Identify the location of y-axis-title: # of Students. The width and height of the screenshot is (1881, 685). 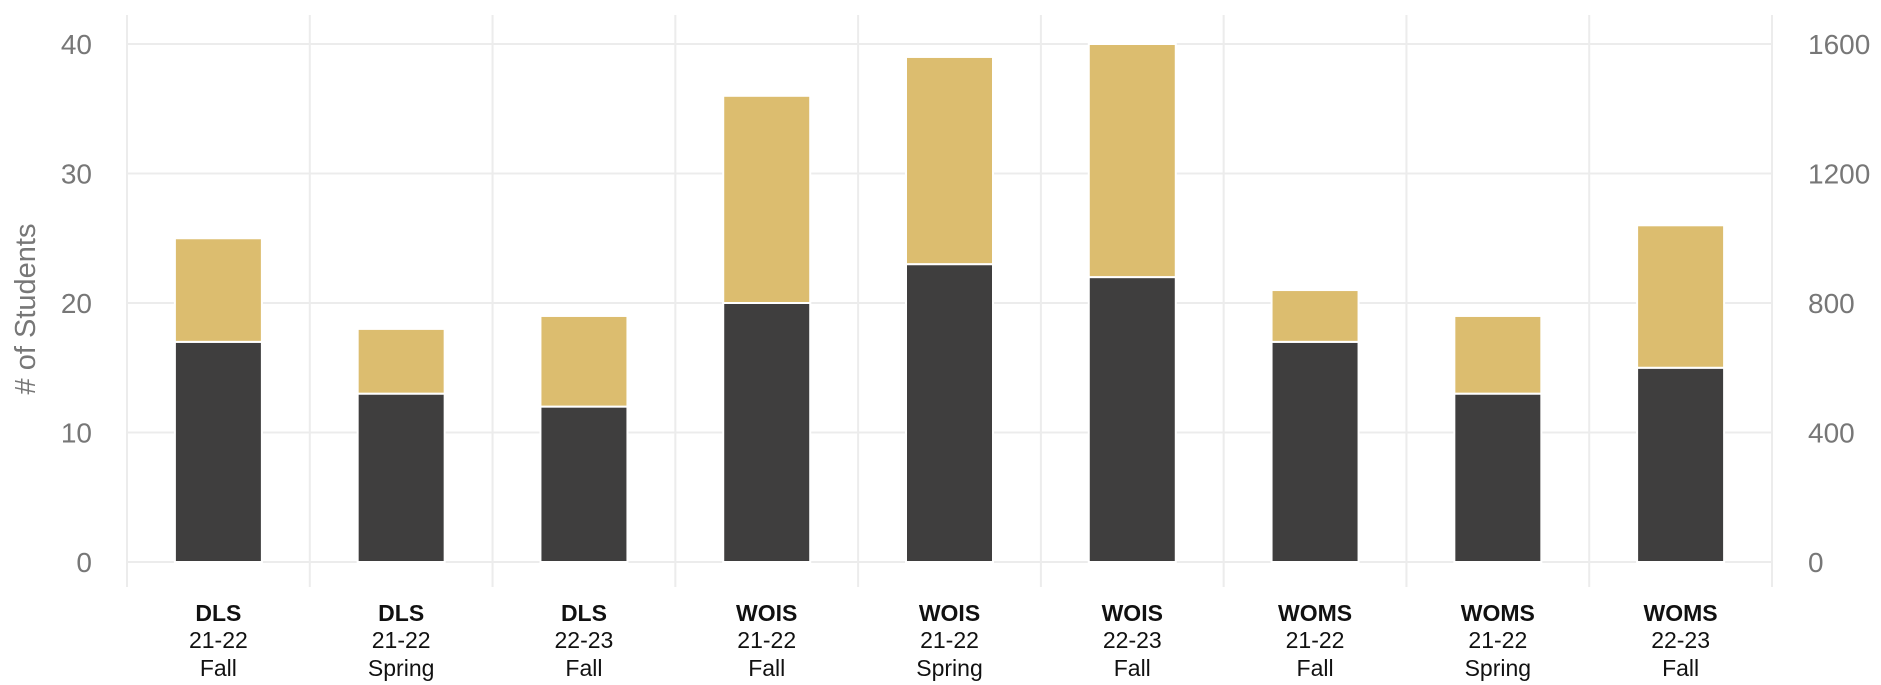
(26, 309).